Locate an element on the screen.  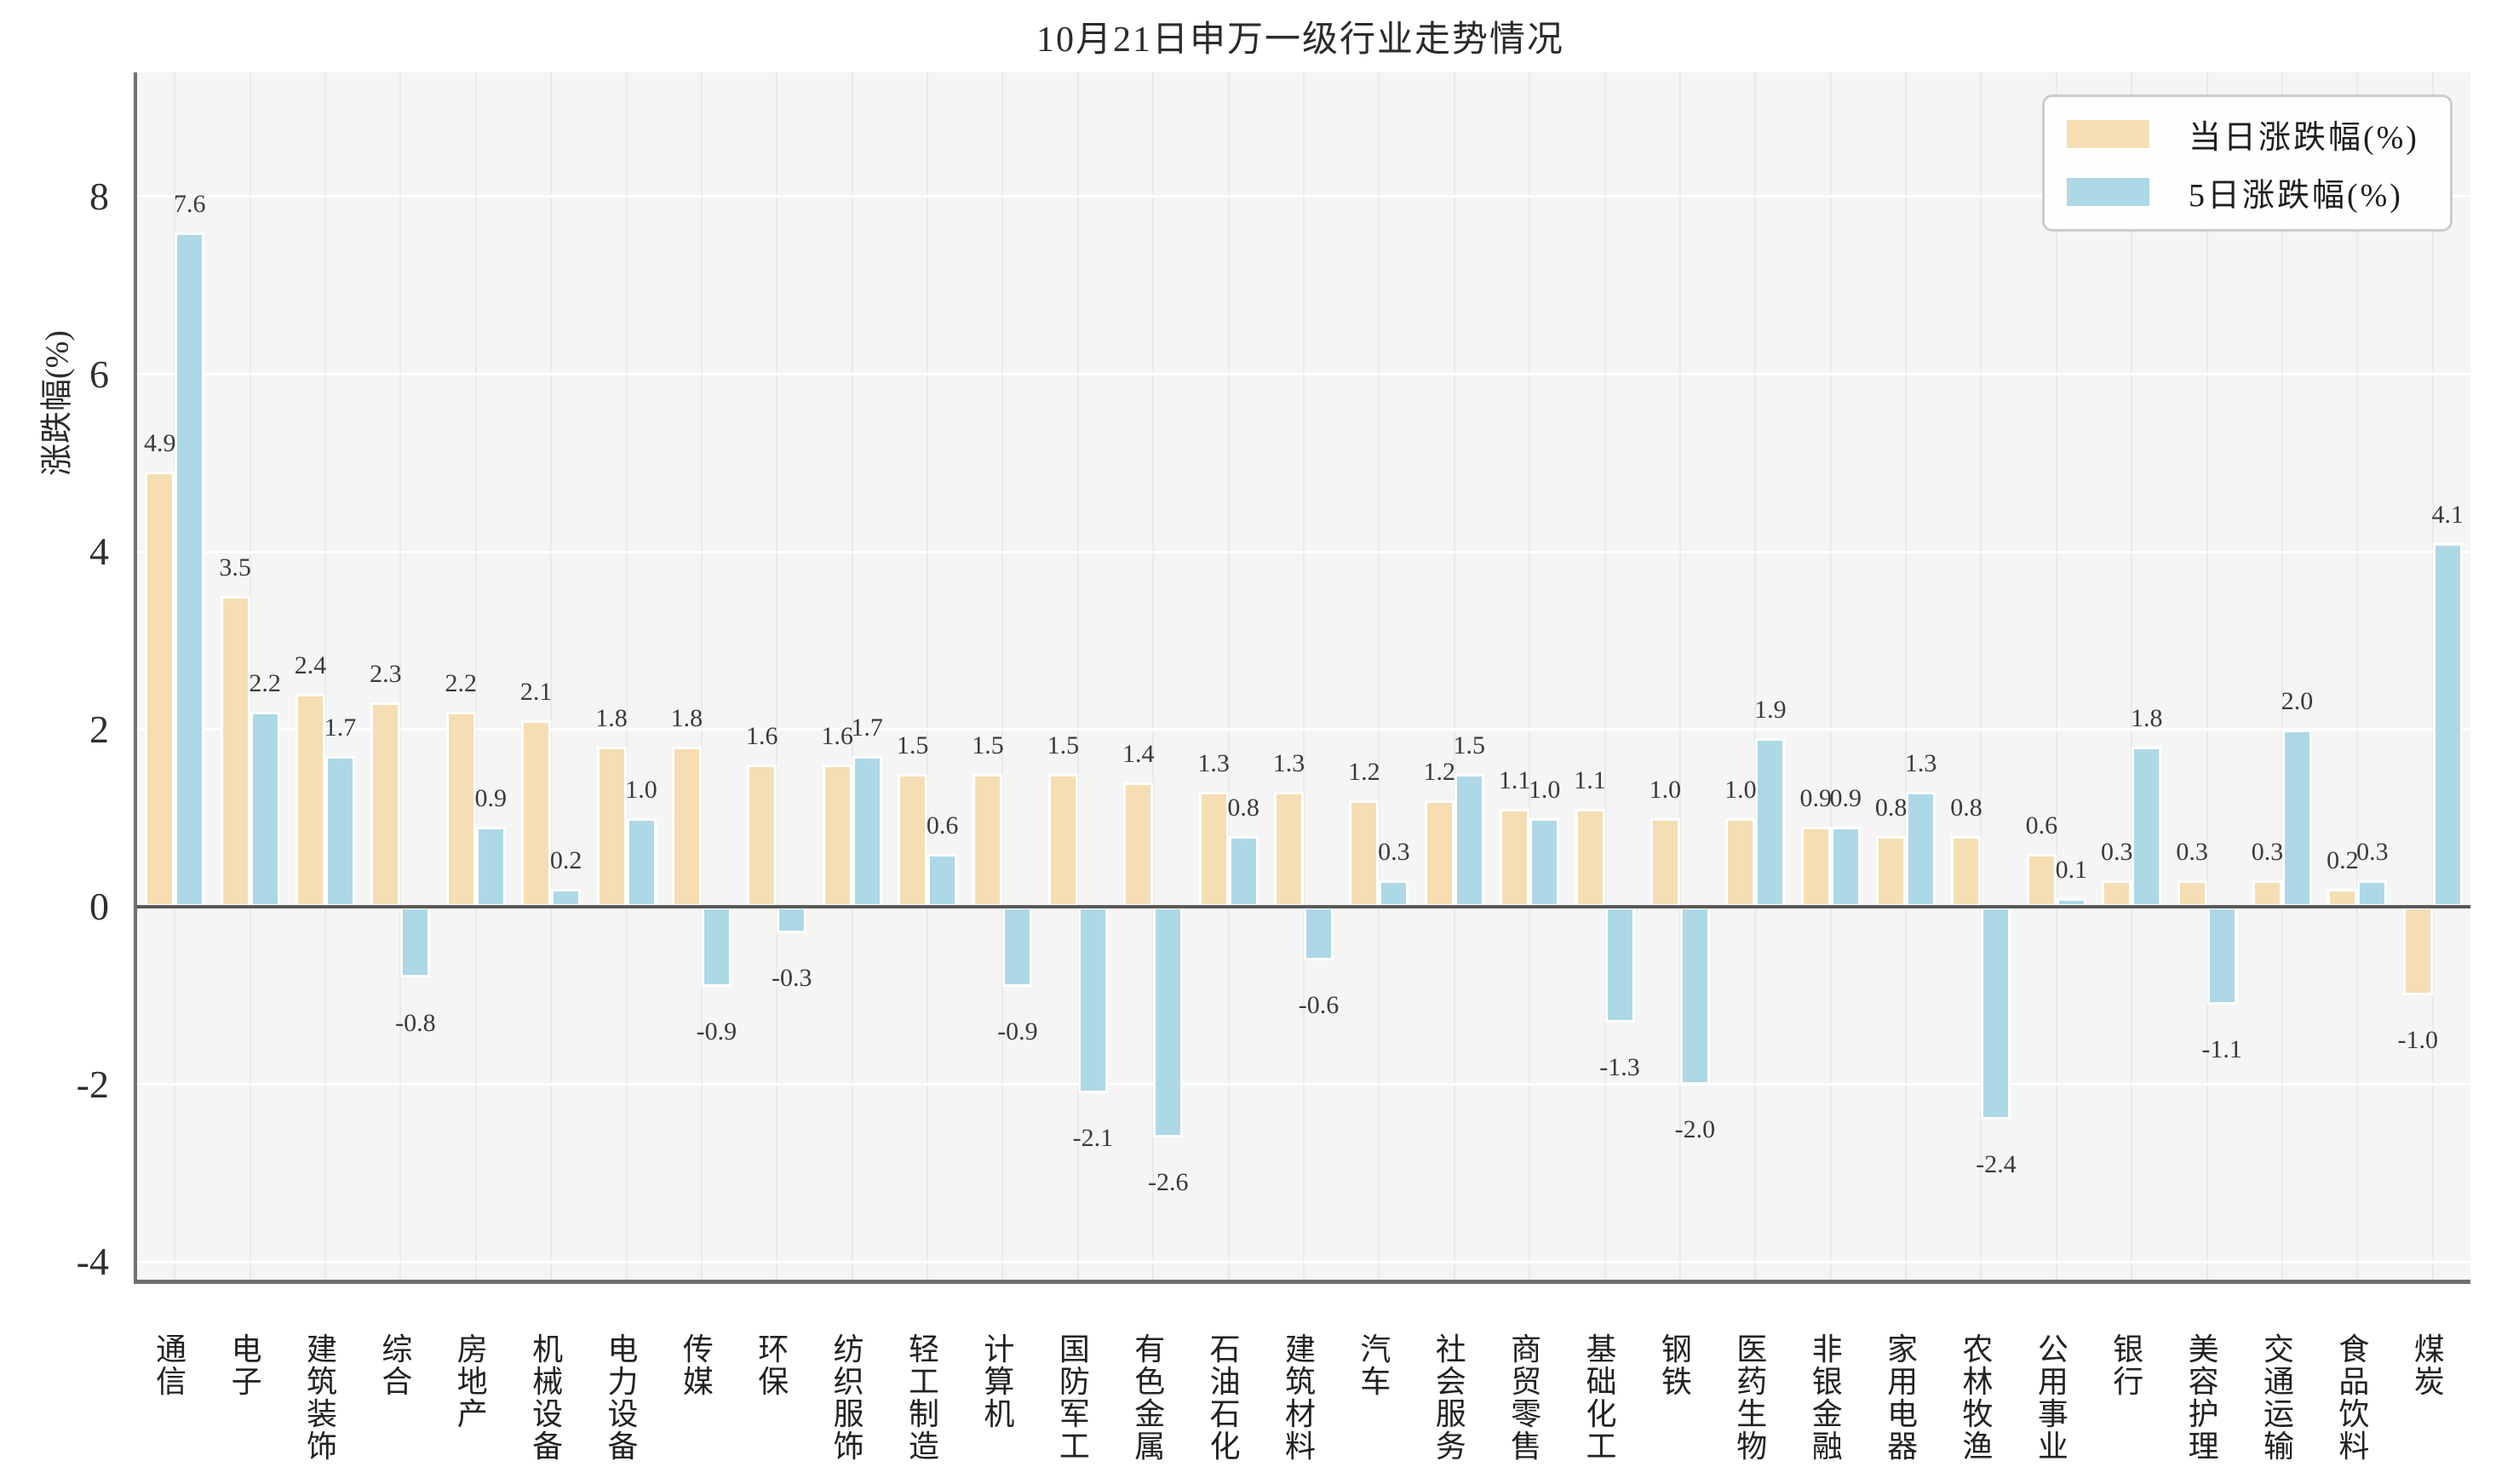
bar-value-label: 3.5 is located at coordinates (235, 568).